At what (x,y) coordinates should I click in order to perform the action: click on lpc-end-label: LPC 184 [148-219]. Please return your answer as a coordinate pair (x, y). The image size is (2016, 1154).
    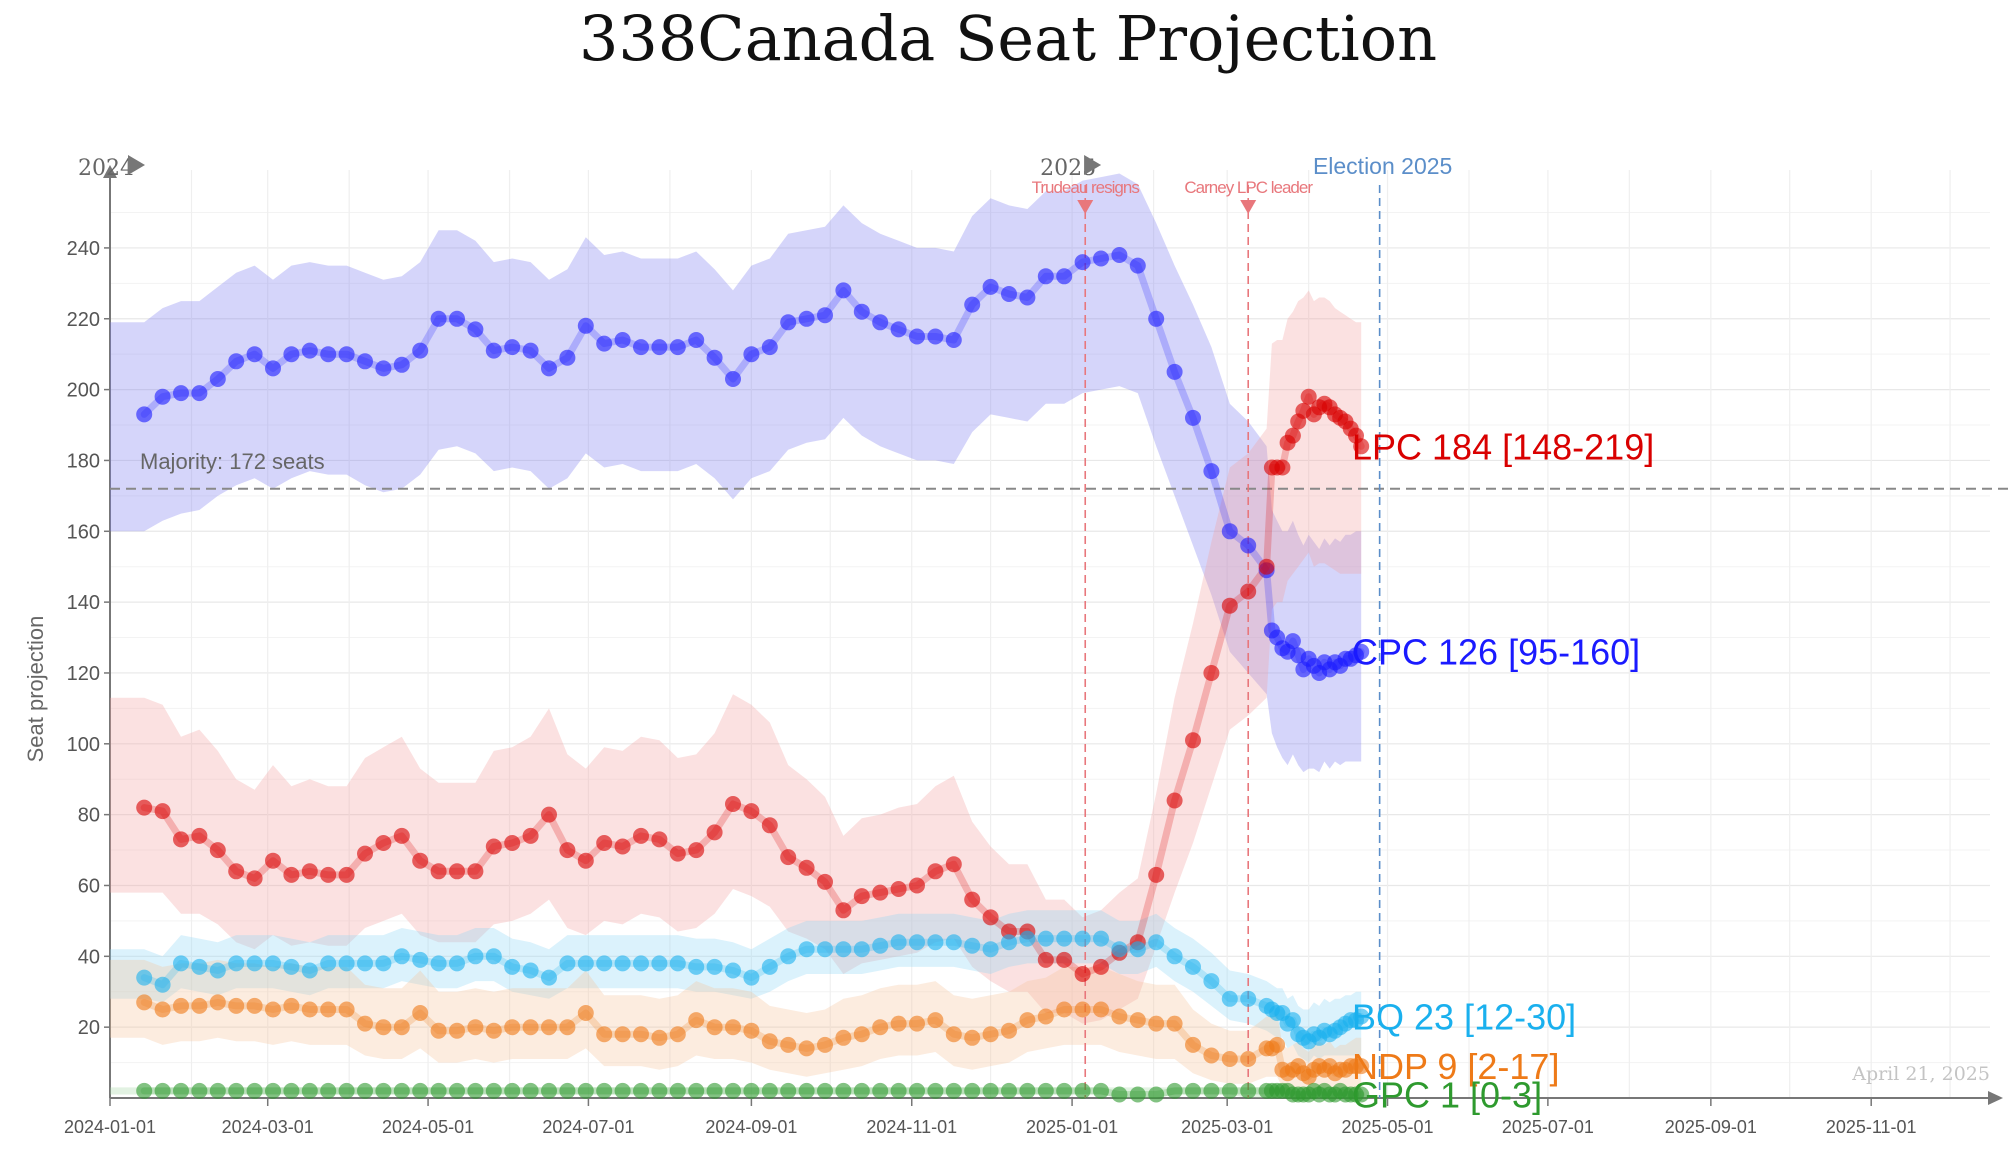
    Looking at the image, I should click on (1503, 446).